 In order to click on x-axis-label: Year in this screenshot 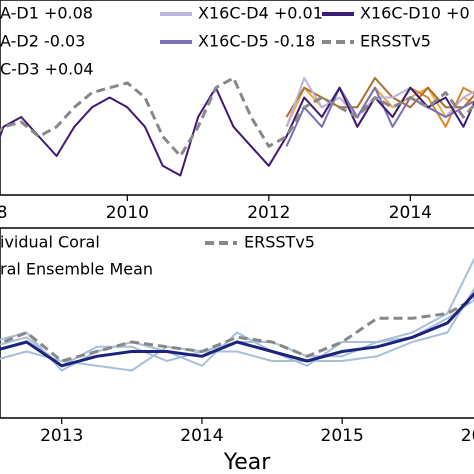, I will do `click(247, 462)`.